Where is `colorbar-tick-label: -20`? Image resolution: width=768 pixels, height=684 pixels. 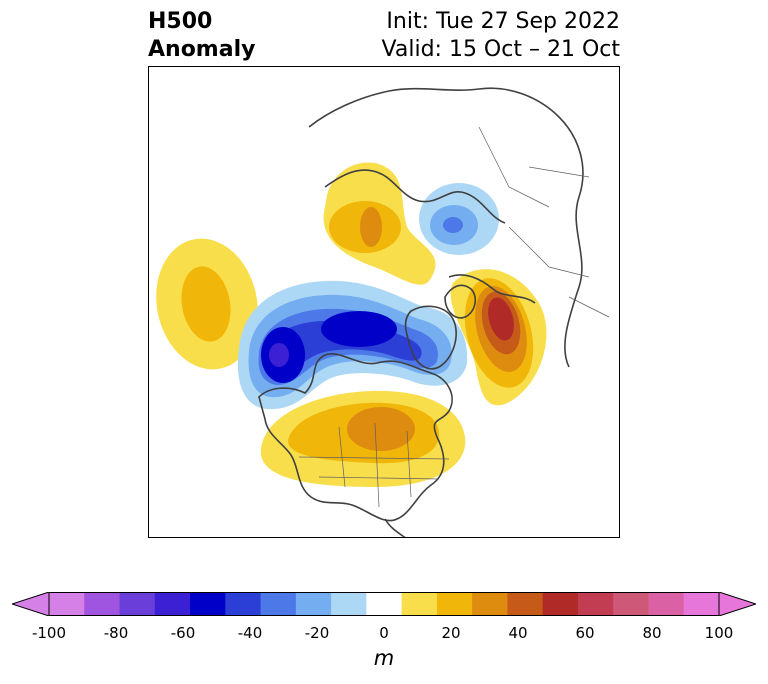
colorbar-tick-label: -20 is located at coordinates (317, 633).